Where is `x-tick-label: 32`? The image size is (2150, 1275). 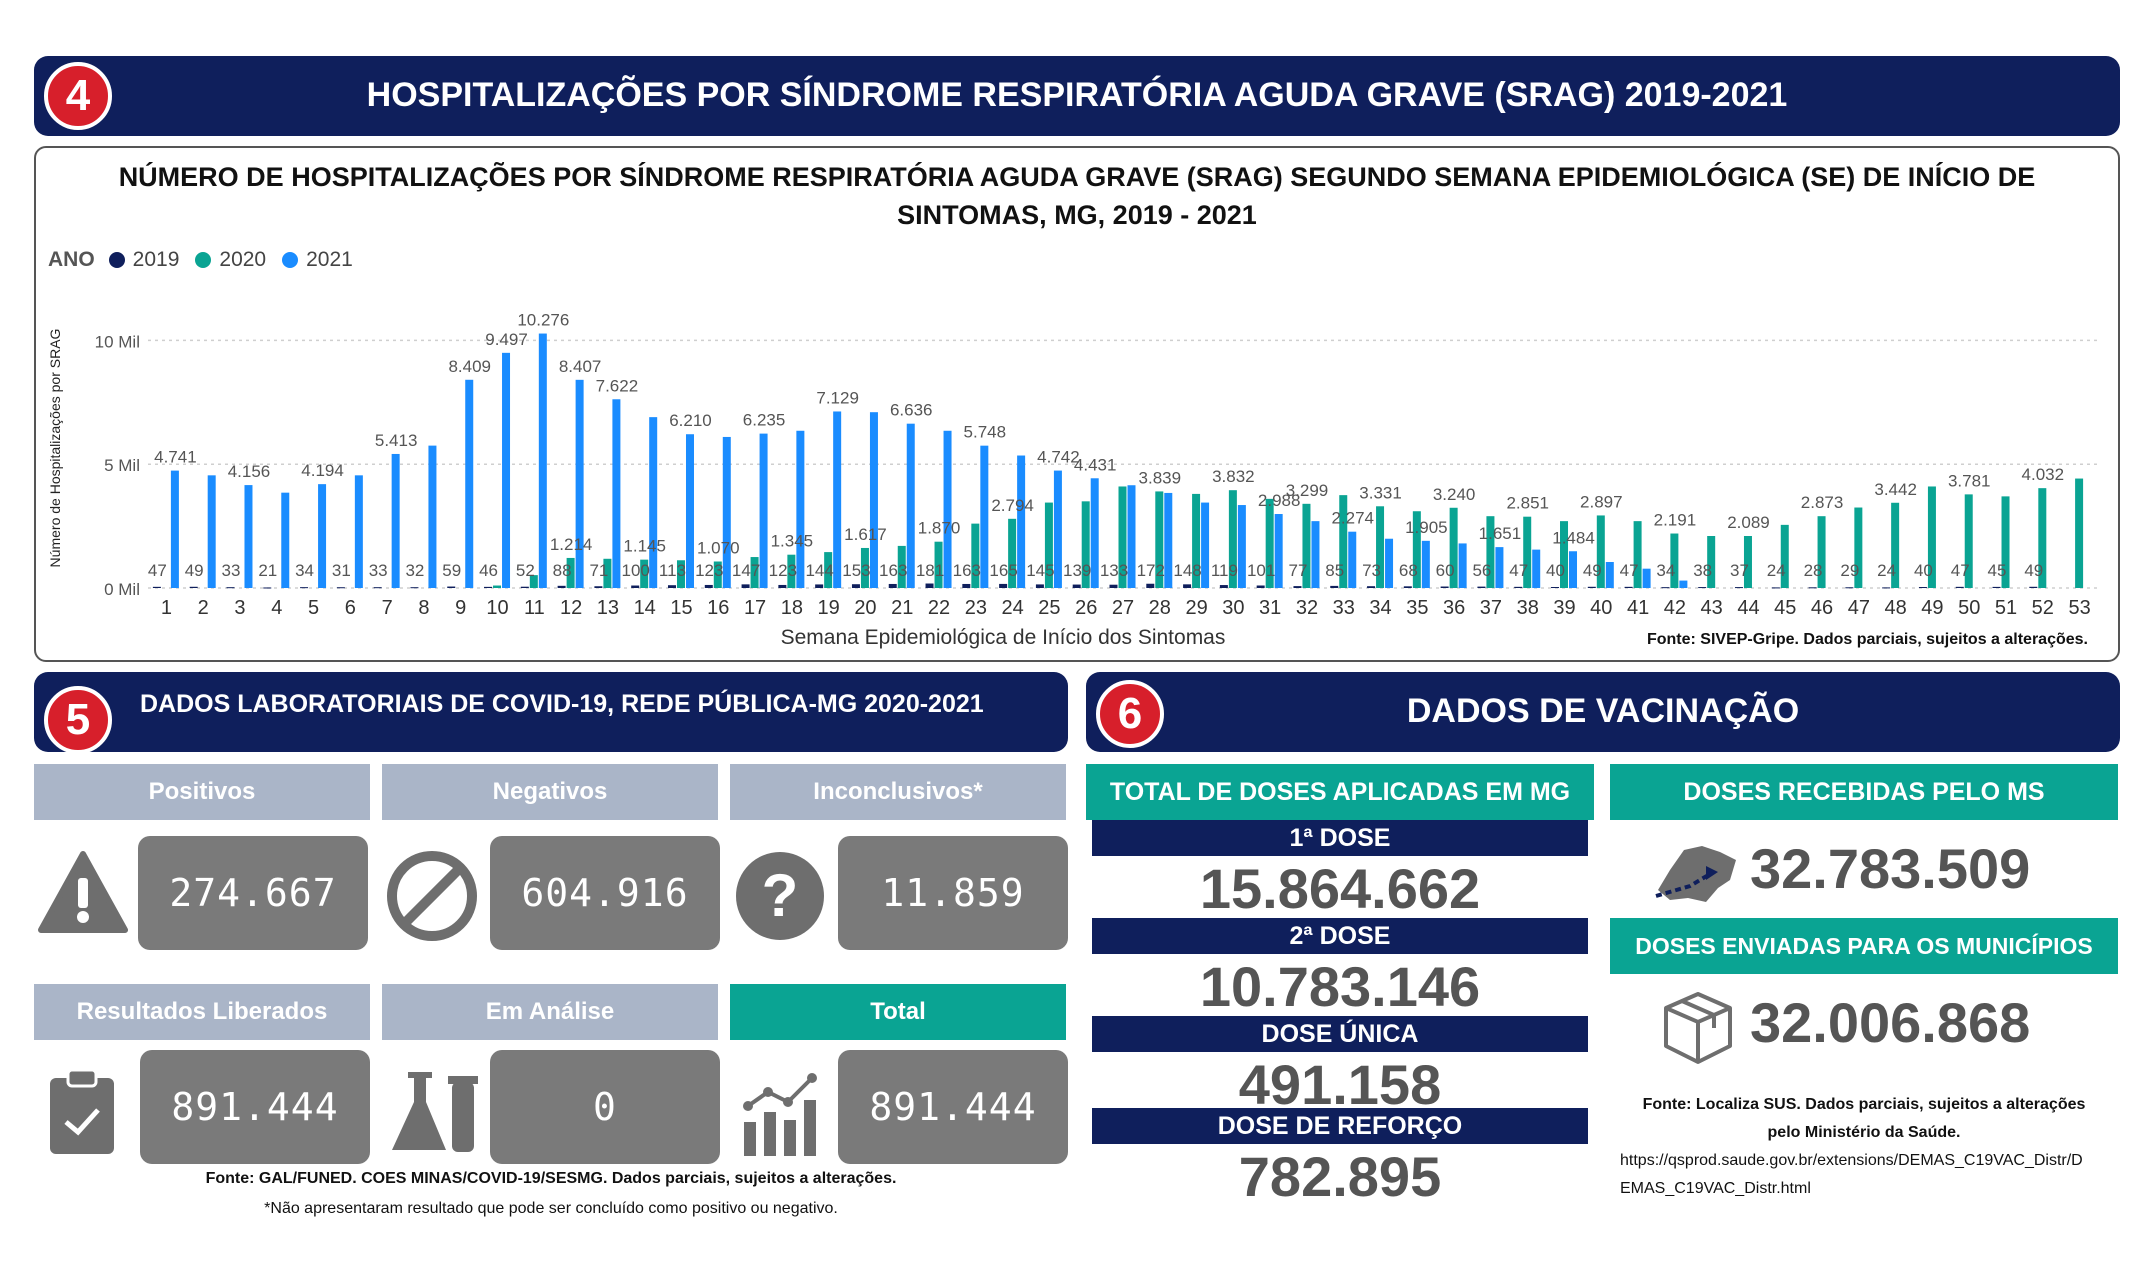
x-tick-label: 32 is located at coordinates (1307, 608).